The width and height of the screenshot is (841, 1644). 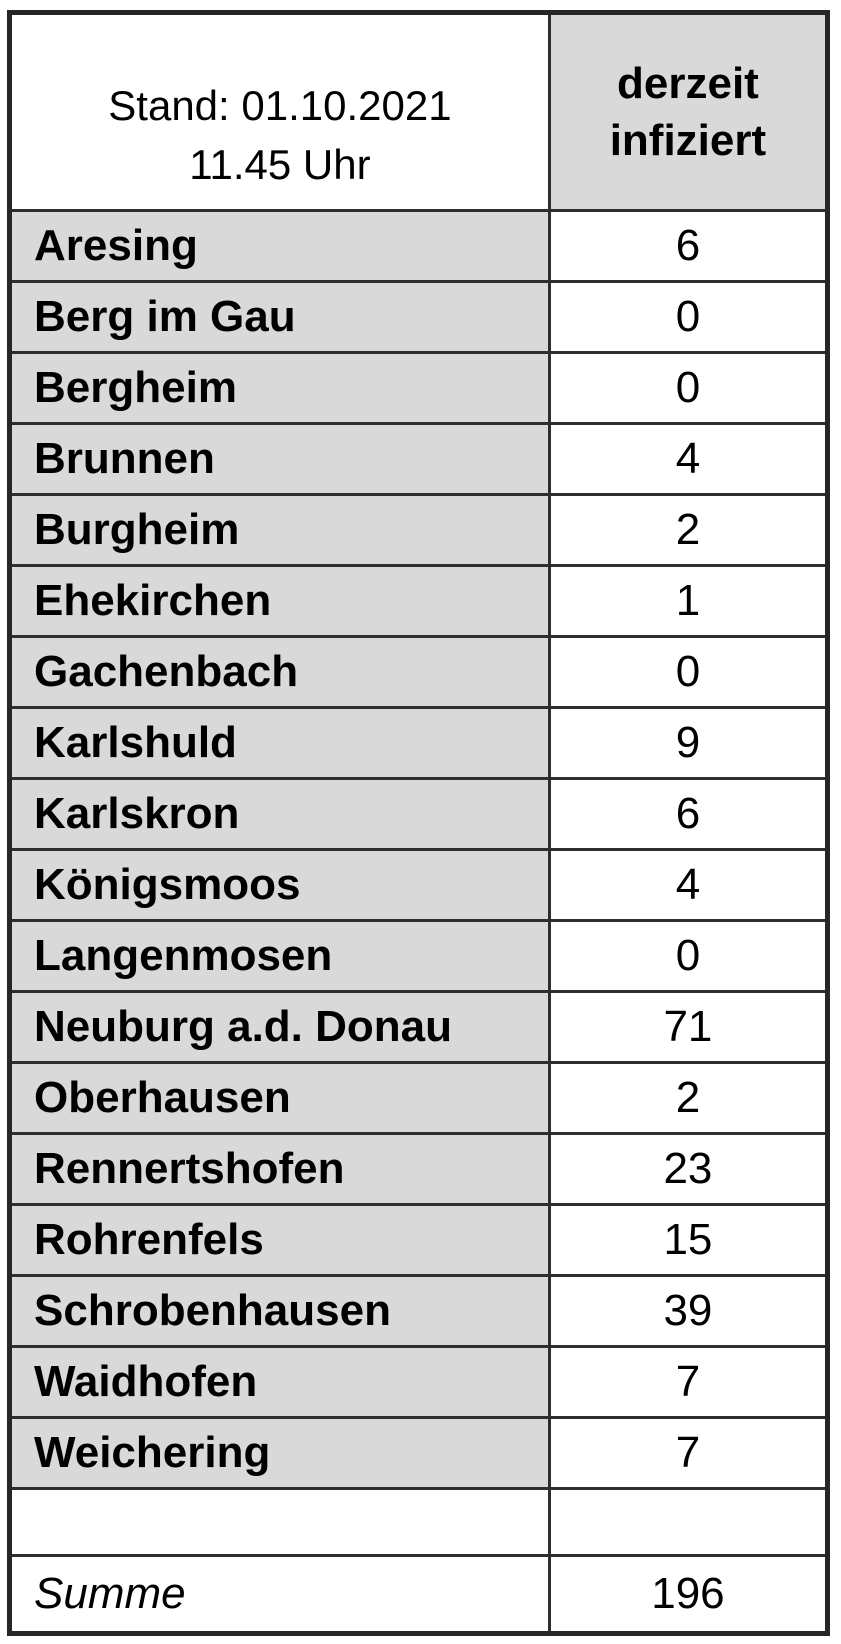 I want to click on stand-date: Stand: 01.10.2021, so click(x=280, y=105).